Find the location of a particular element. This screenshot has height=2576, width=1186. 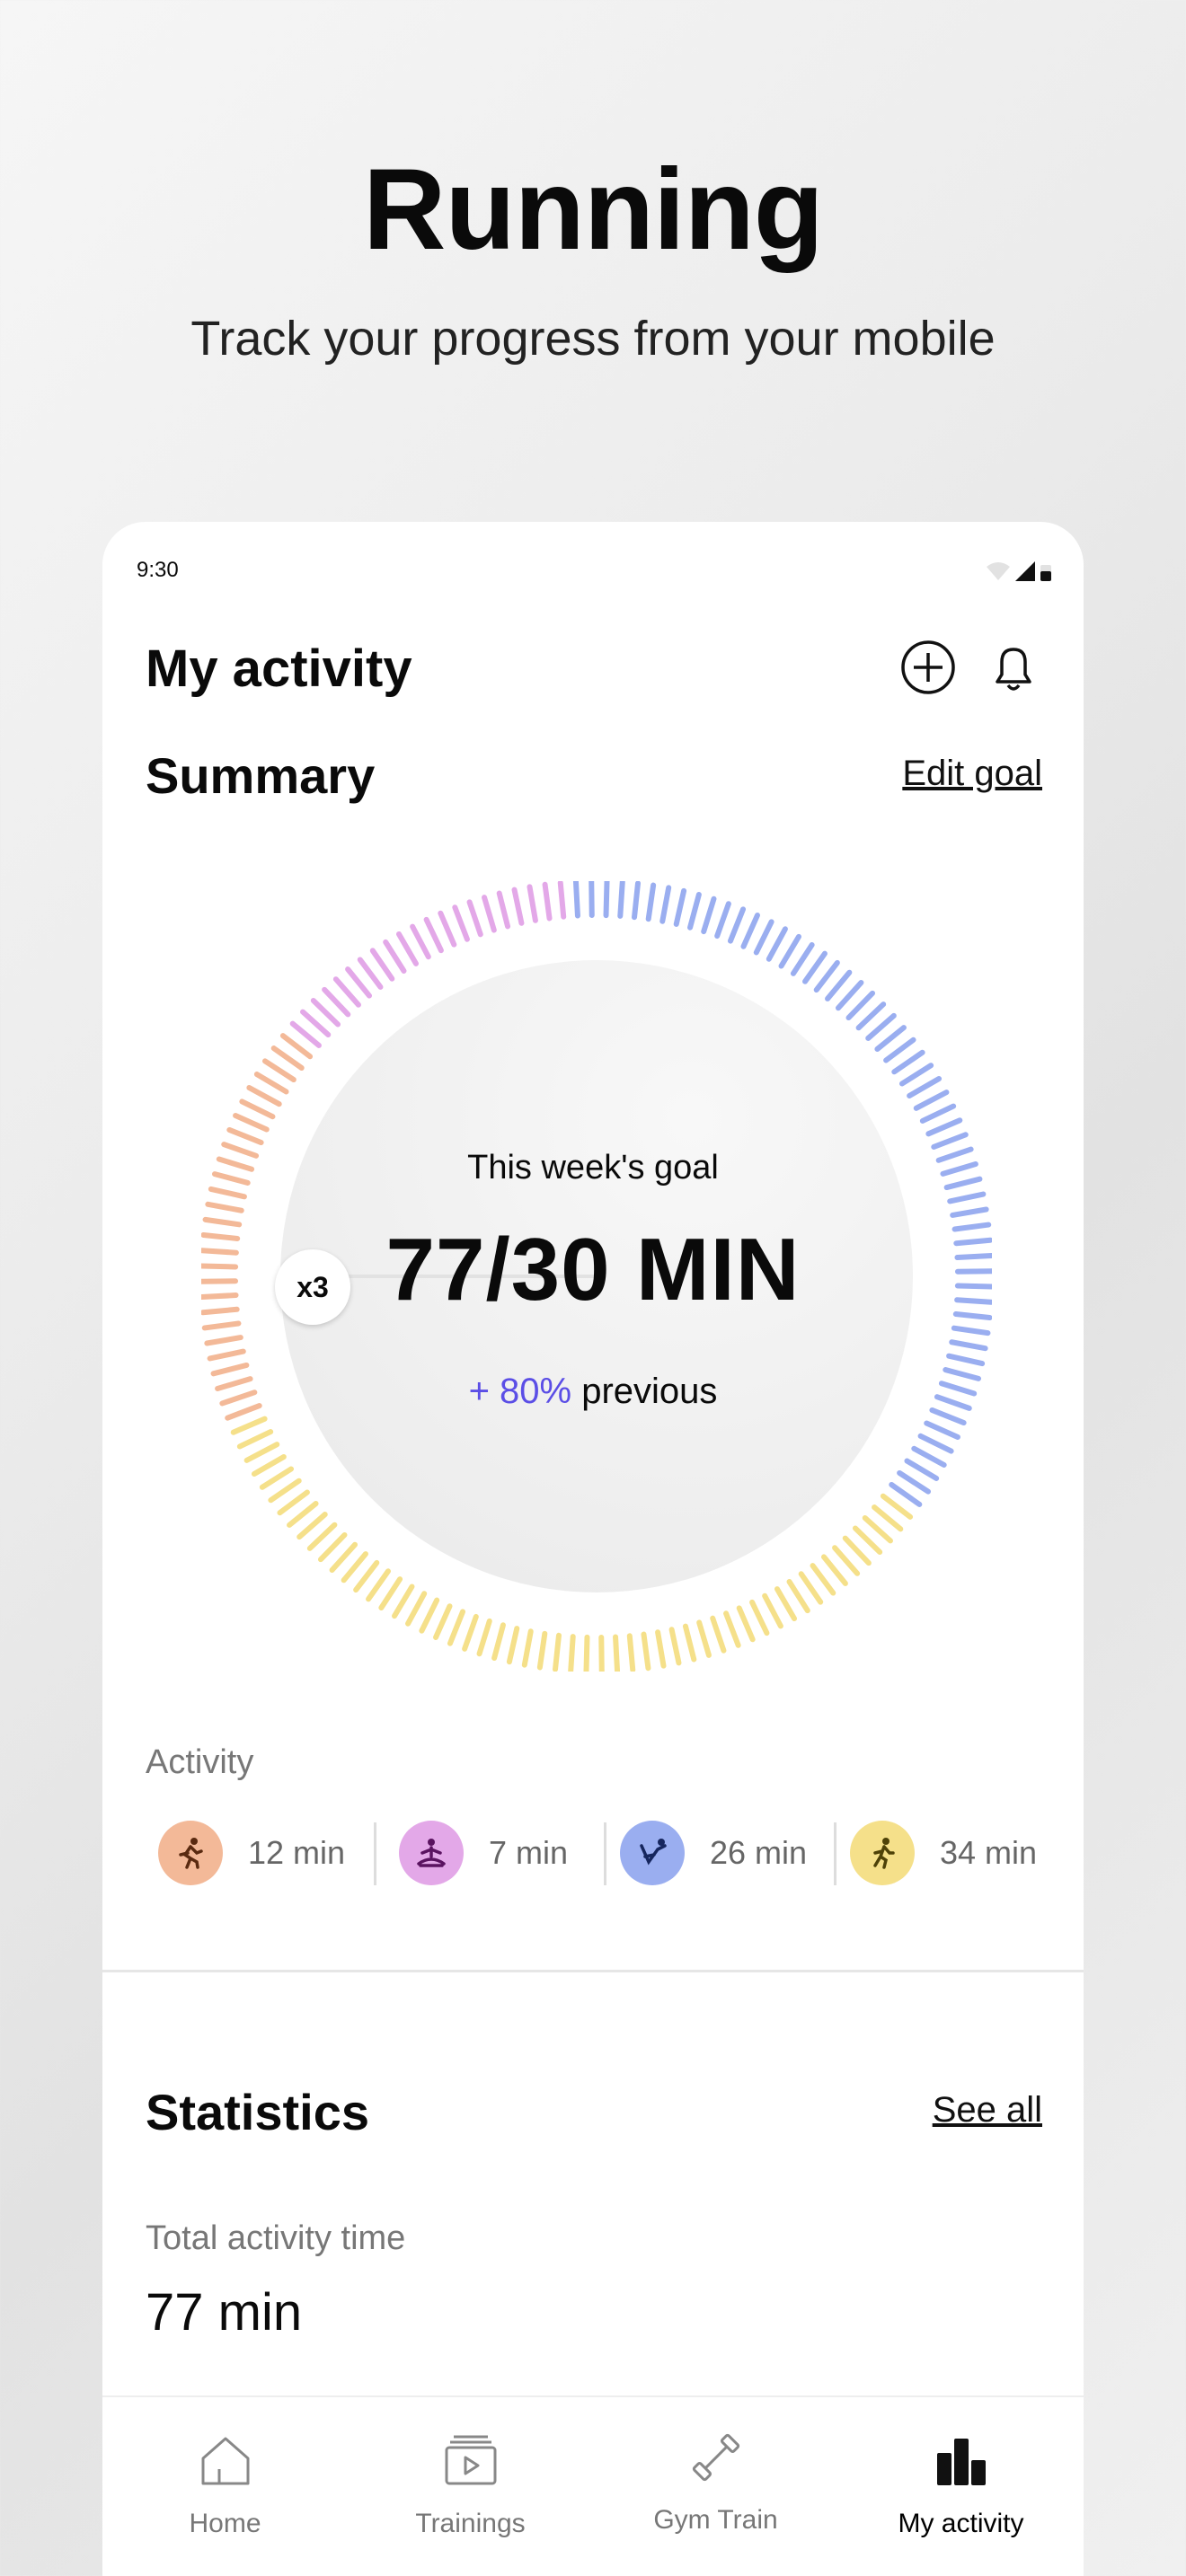

bar-chart-icon is located at coordinates (961, 2462).